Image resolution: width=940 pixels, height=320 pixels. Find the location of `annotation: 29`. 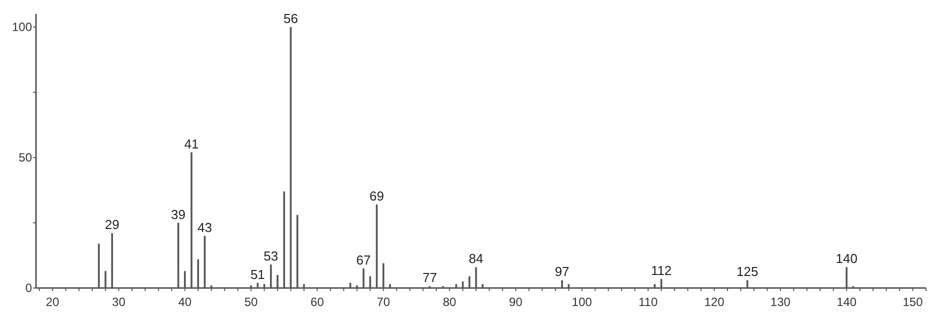

annotation: 29 is located at coordinates (112, 224).